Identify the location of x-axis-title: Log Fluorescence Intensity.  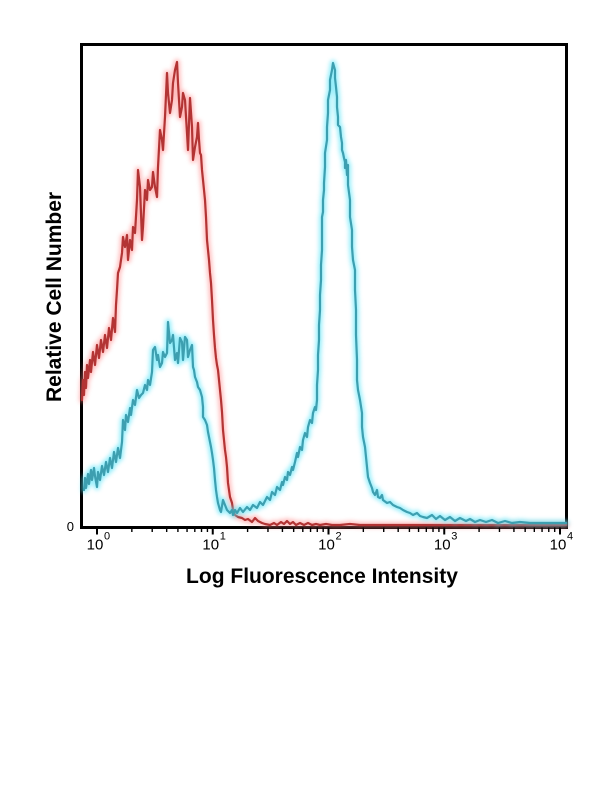
(322, 576).